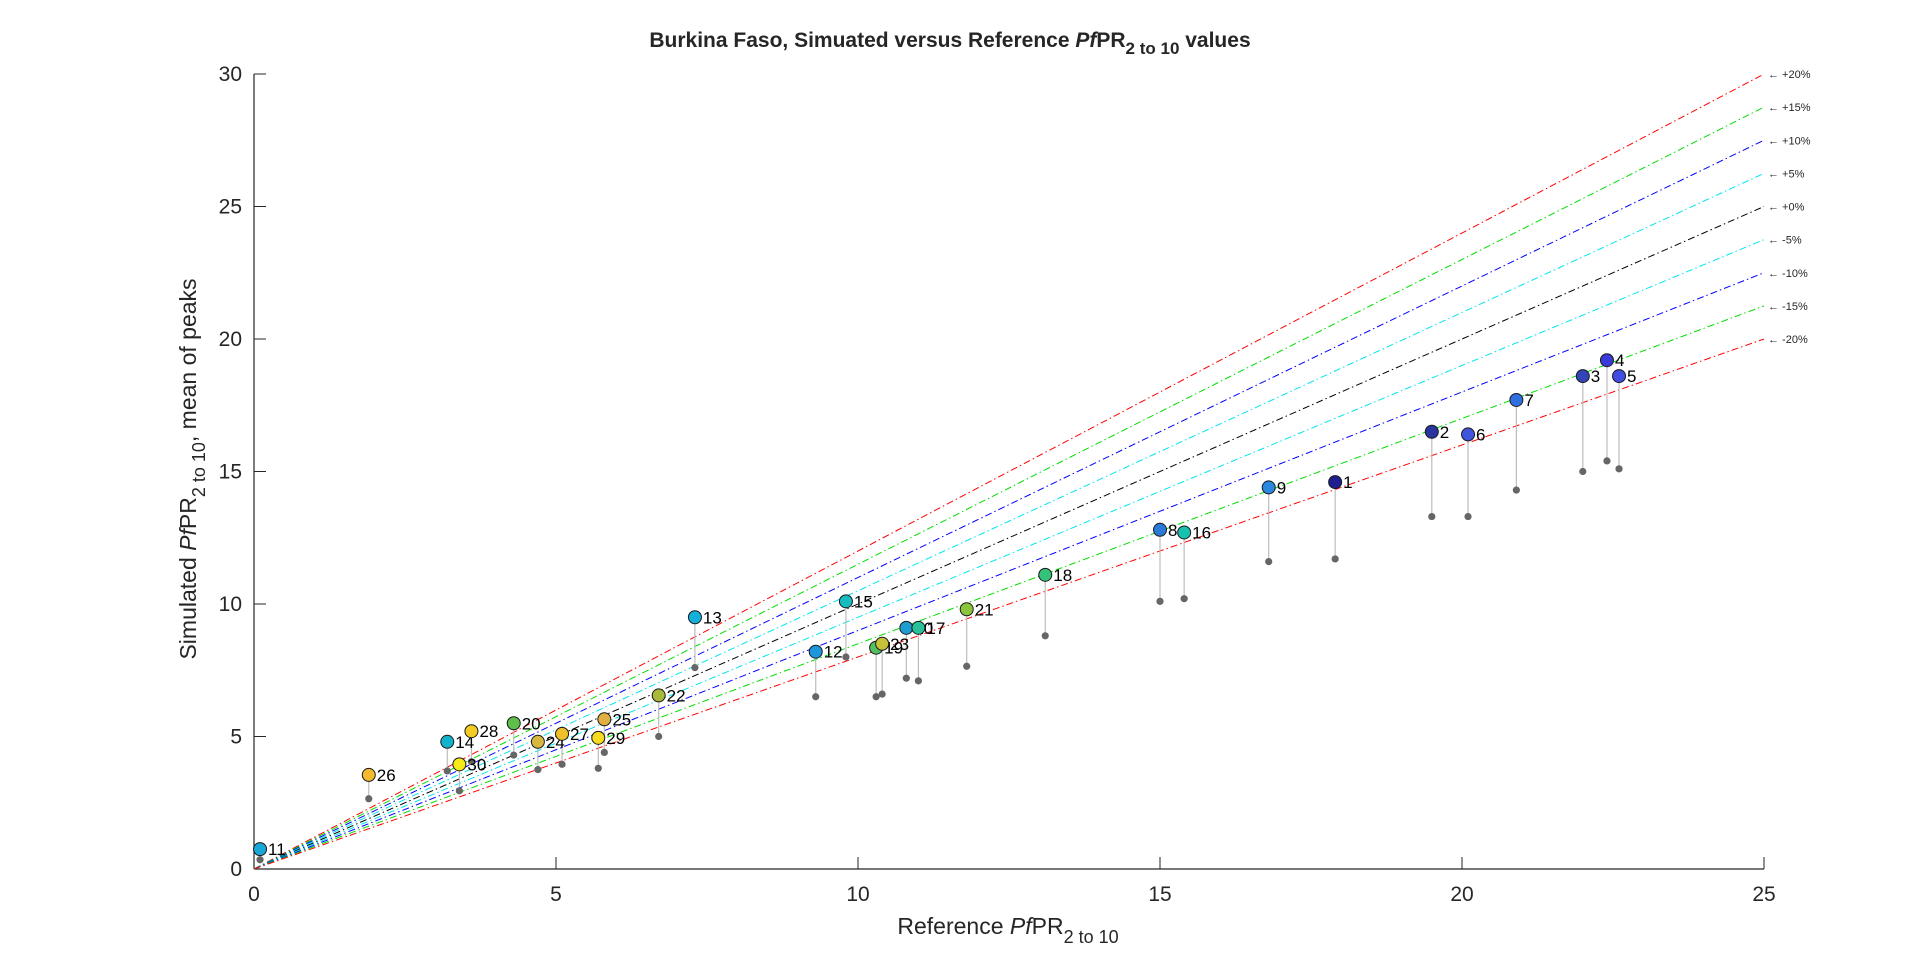 Image resolution: width=1920 pixels, height=963 pixels. I want to click on data-point-label: 23, so click(899, 644).